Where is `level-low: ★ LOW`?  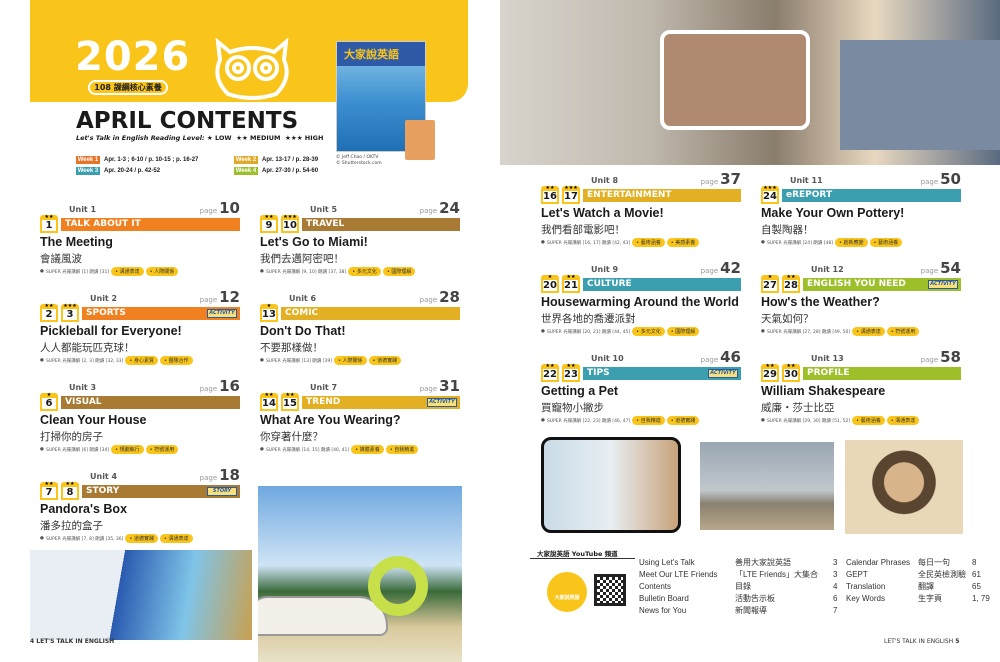 level-low: ★ LOW is located at coordinates (219, 138).